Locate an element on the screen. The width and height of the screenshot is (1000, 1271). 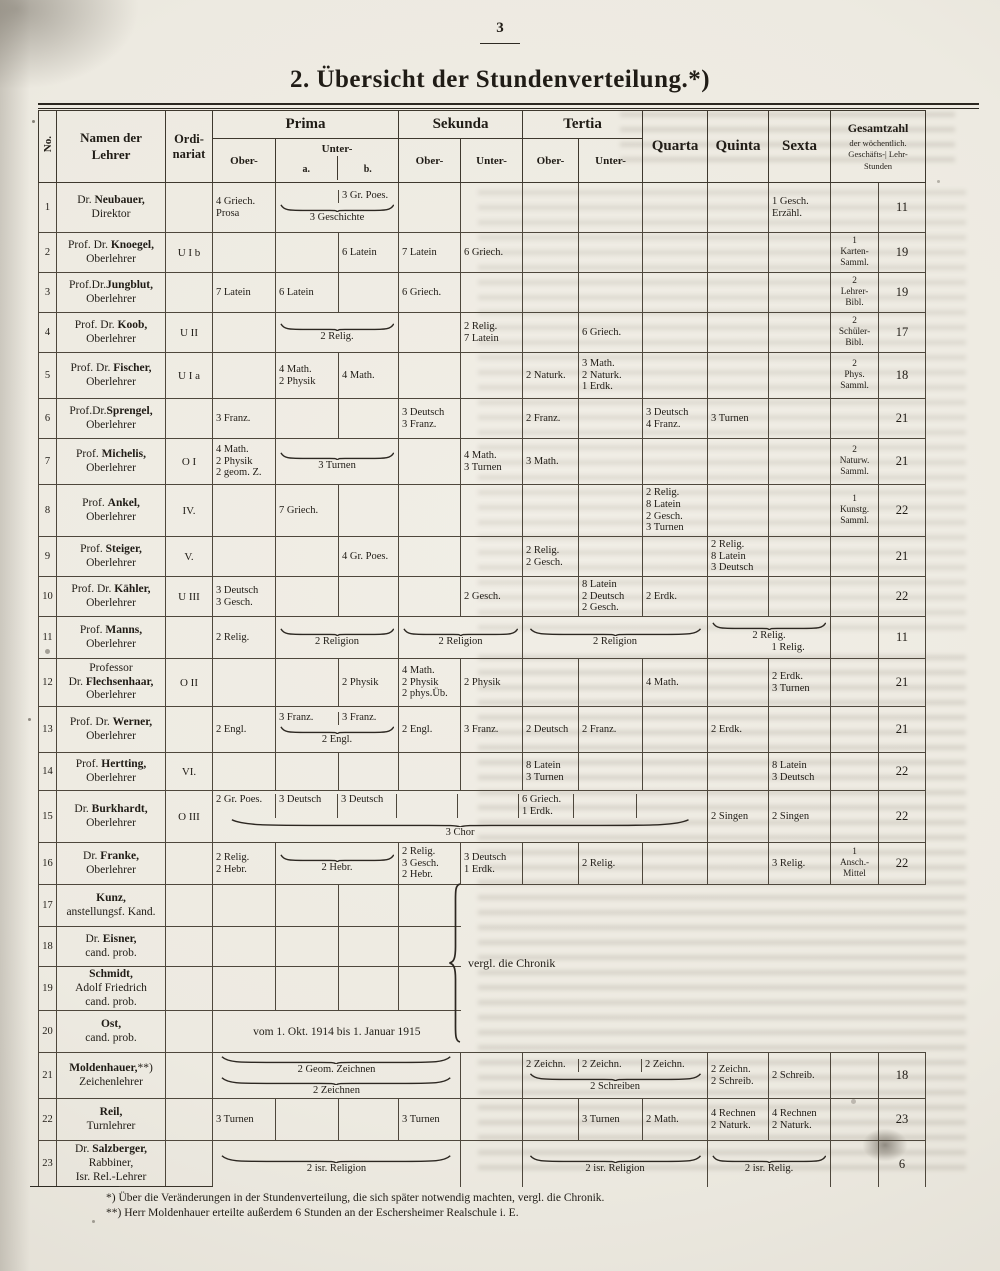
subject-cell: 7 Latein is located at coordinates (244, 292).